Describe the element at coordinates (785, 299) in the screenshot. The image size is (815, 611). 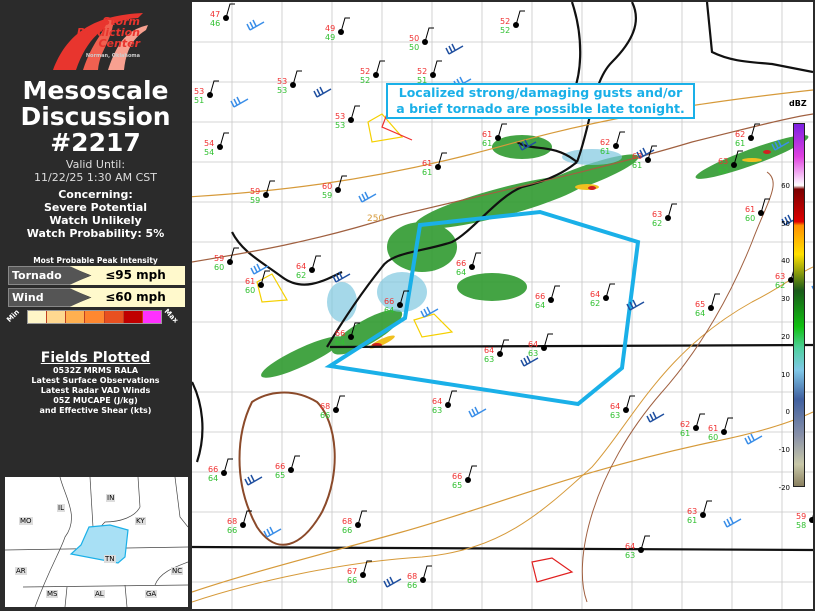
I see `colorbar-tick-label: 30` at that location.